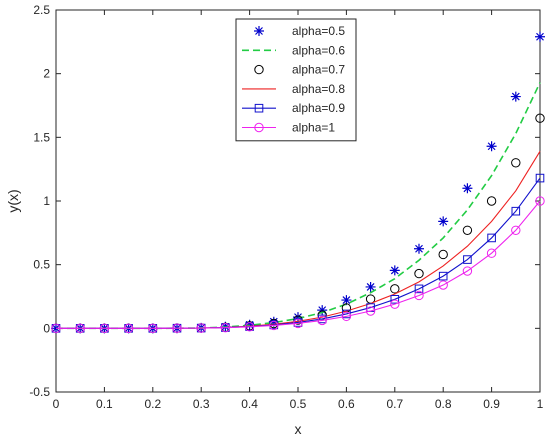  What do you see at coordinates (39, 392) in the screenshot?
I see `y-tick-label: -0.5` at bounding box center [39, 392].